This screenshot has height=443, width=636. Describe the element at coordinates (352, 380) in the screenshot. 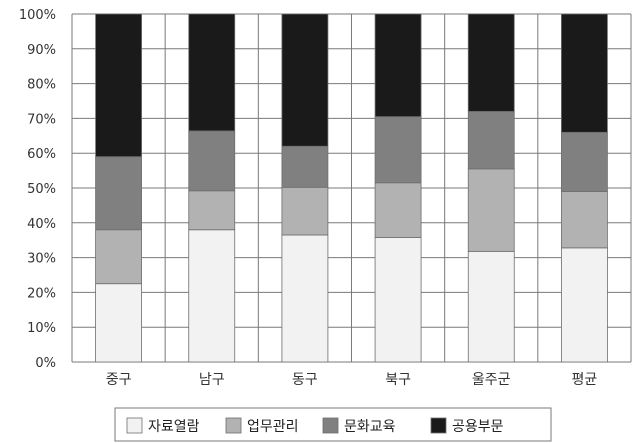

I see `x-axis-category-labels: 중구 남구 동구 북구 울주군 평균` at that location.